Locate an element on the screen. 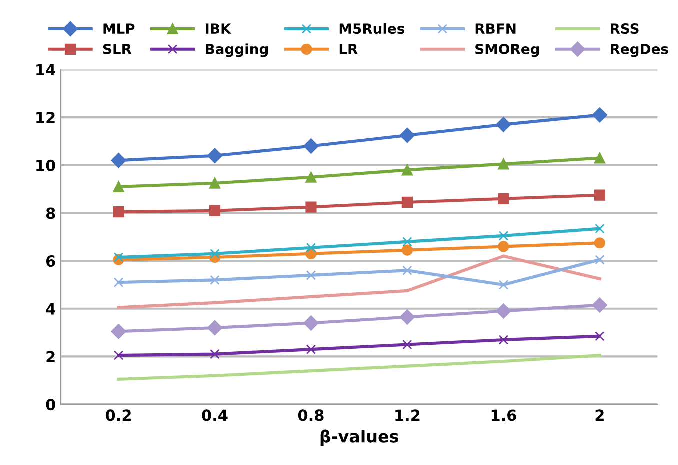  y-tick-label: 14 is located at coordinates (46, 70).